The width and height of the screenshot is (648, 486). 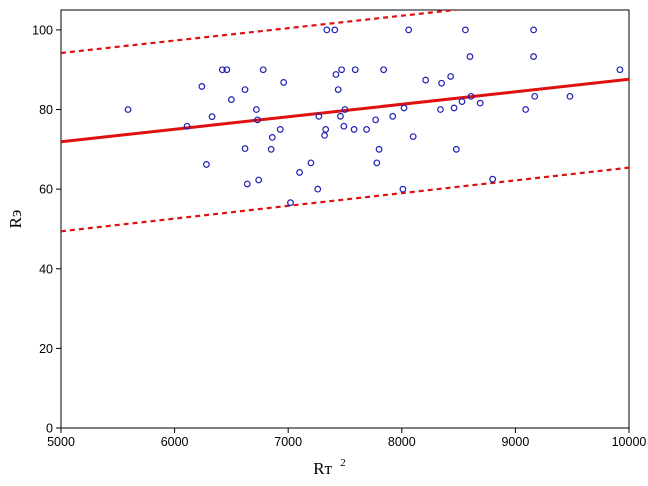 What do you see at coordinates (49, 429) in the screenshot?
I see `y-tick-label: 0` at bounding box center [49, 429].